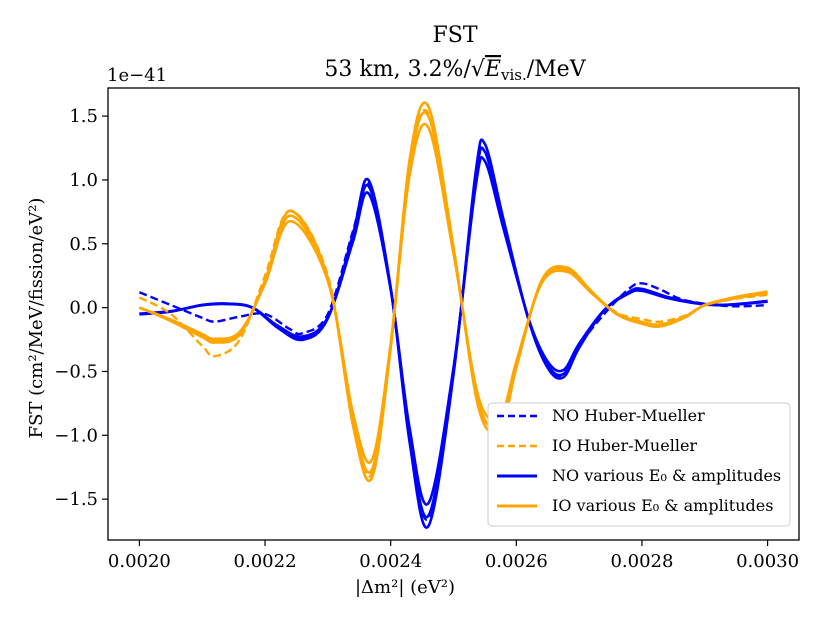 This screenshot has width=830, height=623. I want to click on y-tick-label: −1.0, so click(76, 435).